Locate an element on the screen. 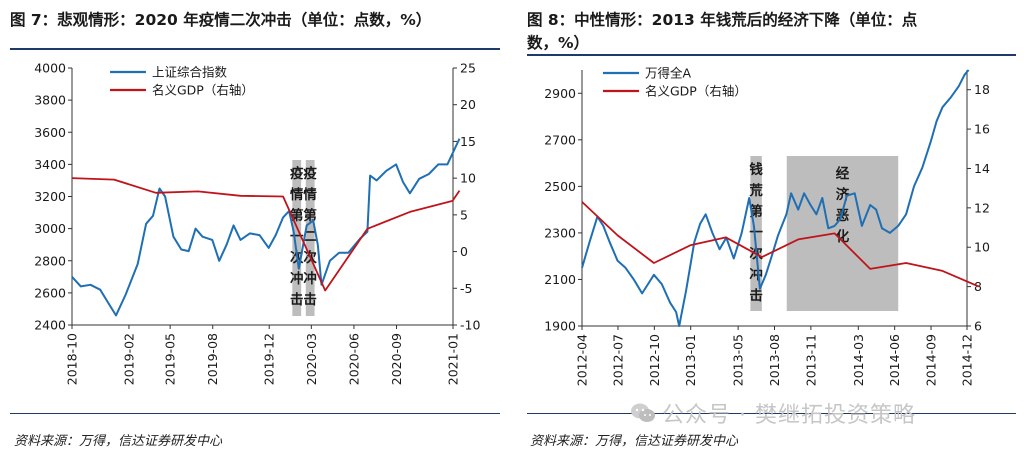 The image size is (1026, 456). y-right-tick-label: 18 is located at coordinates (982, 89).